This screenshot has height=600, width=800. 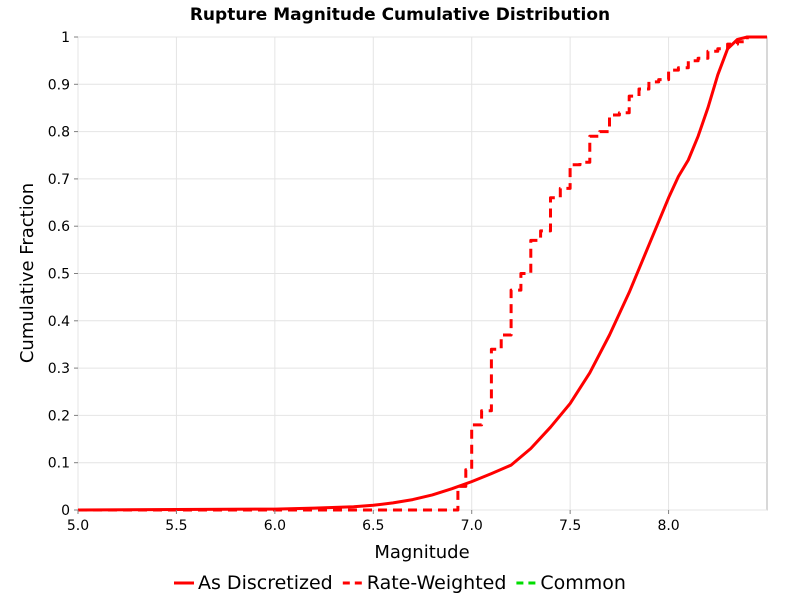 I want to click on x-tick-label: 5.0, so click(x=78, y=526).